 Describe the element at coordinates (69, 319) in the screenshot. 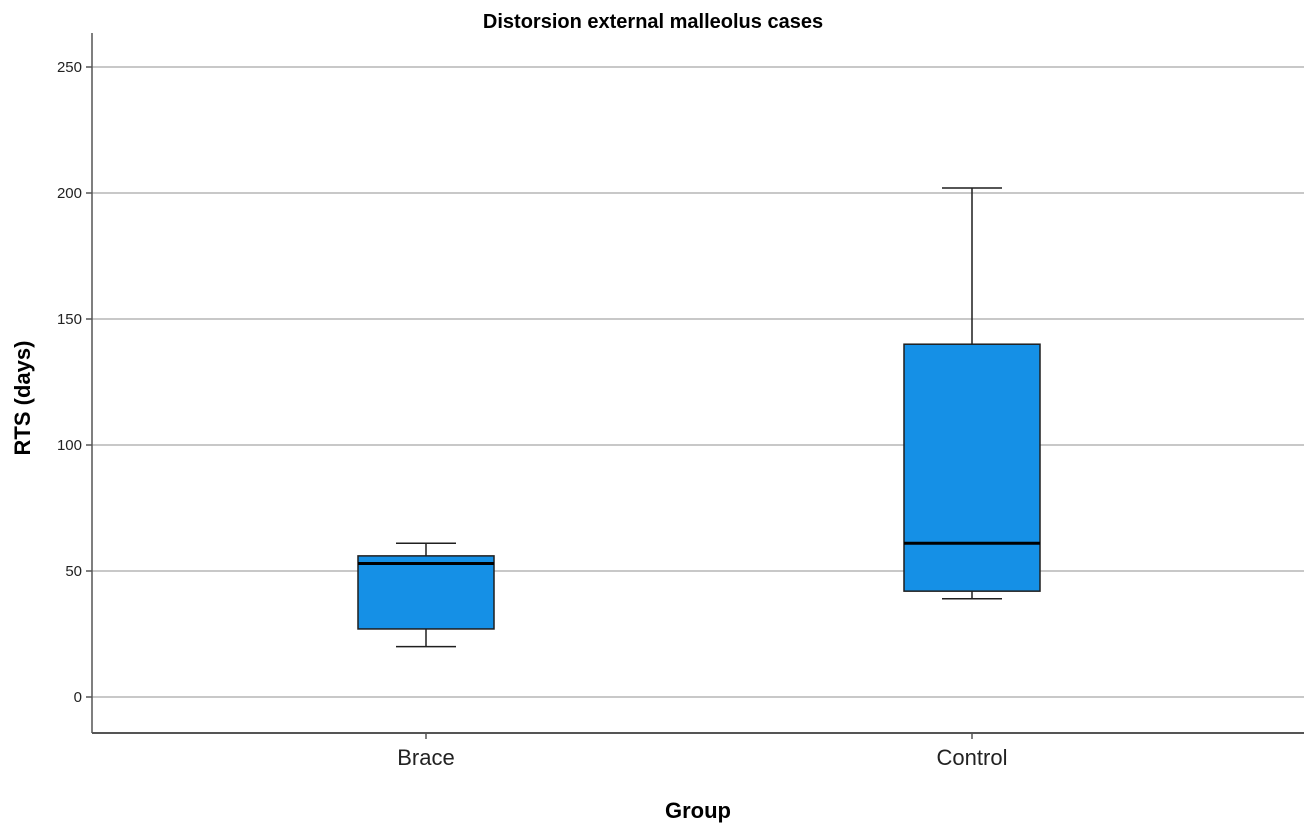

I see `y-tick-label-150: 150` at that location.